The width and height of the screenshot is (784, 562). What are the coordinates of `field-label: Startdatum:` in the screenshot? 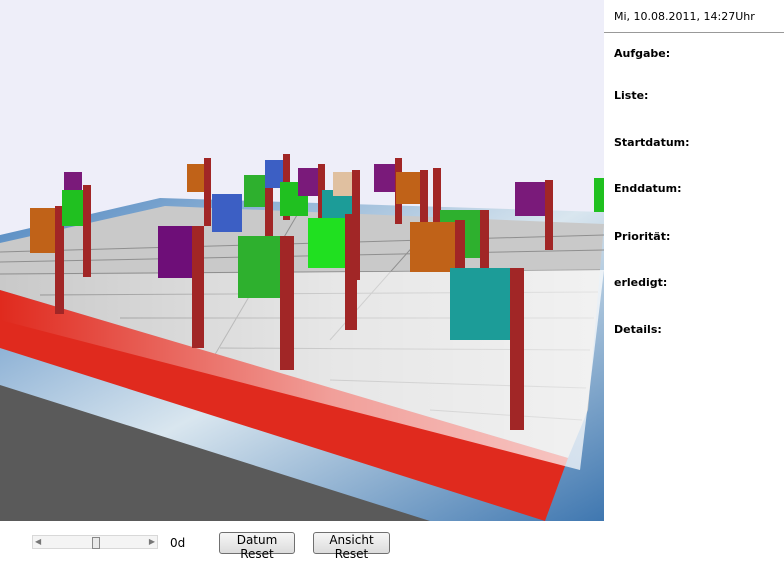 It's located at (652, 142).